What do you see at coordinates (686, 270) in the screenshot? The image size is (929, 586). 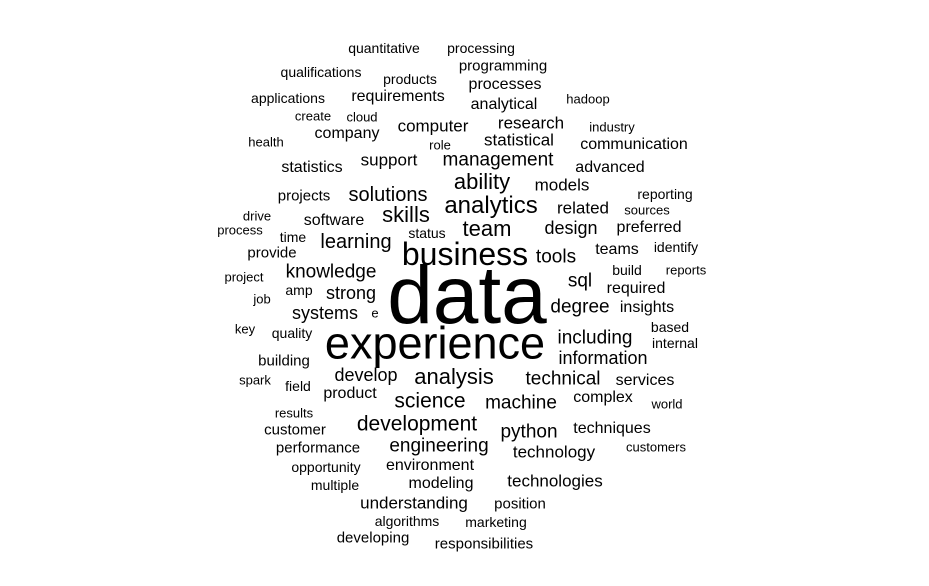 I see `word-reports: reports` at bounding box center [686, 270].